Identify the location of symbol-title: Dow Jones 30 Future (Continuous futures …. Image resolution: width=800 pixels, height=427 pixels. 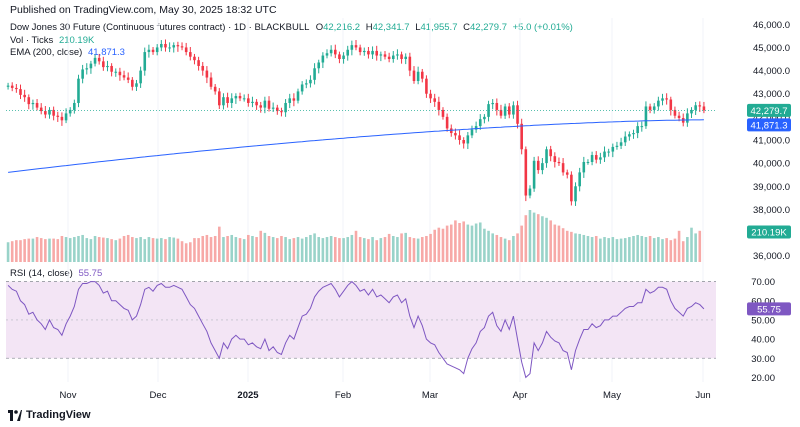
(160, 27).